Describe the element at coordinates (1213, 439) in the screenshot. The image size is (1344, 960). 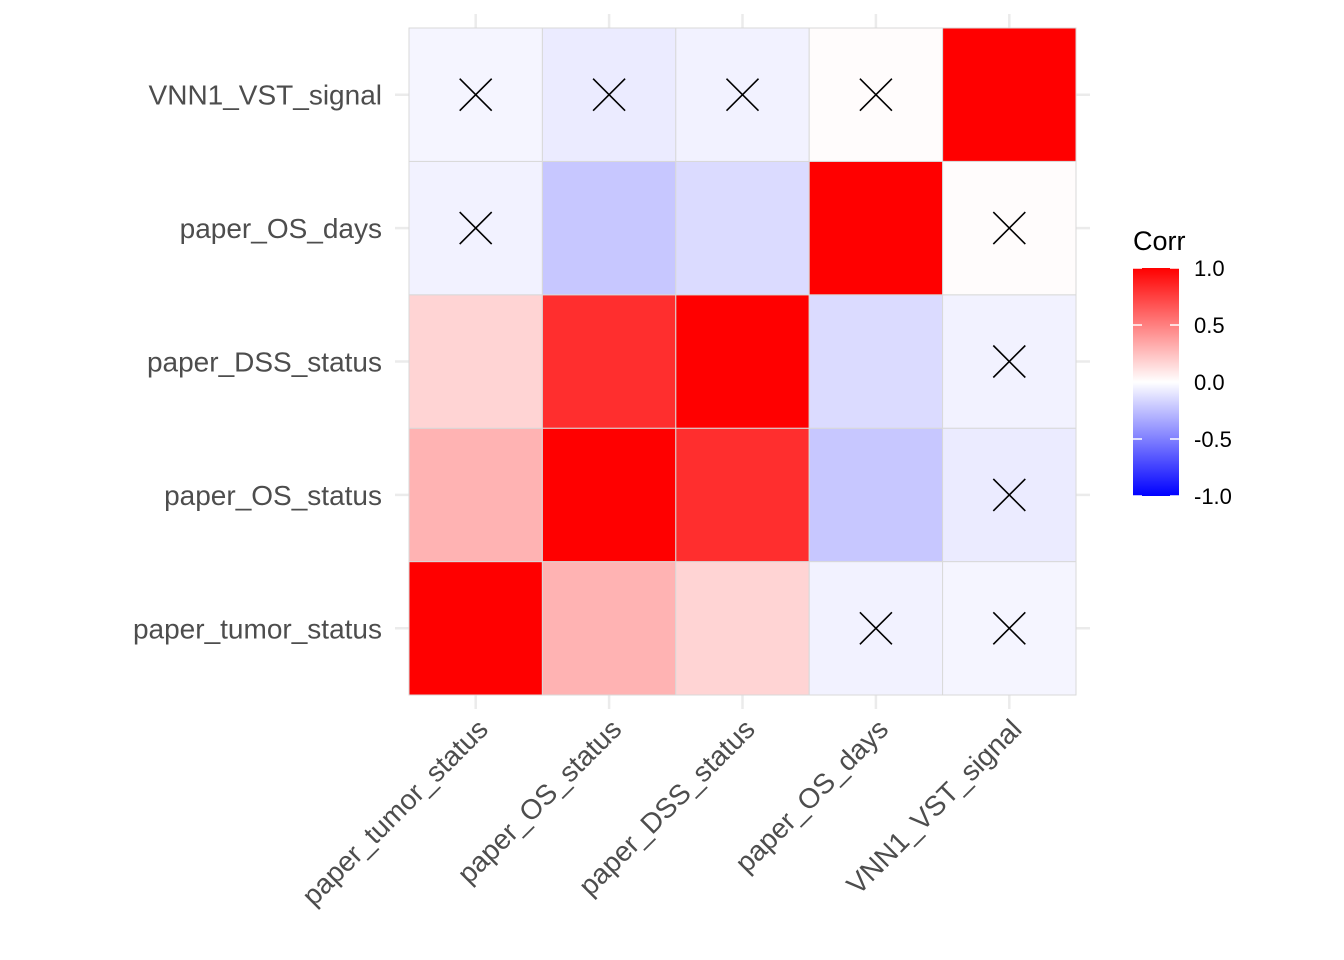
I see `legend-tick-label: -0.5` at that location.